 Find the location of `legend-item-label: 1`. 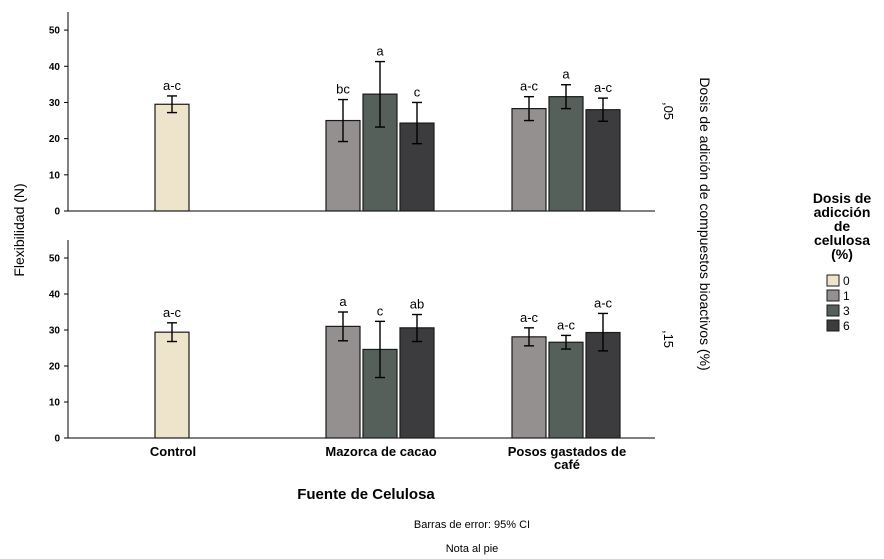

legend-item-label: 1 is located at coordinates (846, 296).